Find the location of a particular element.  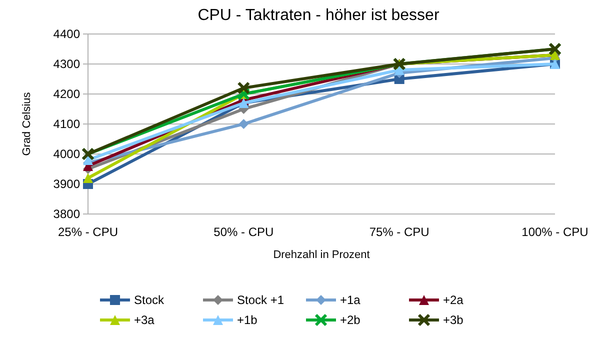

y-tick-label: 4400 is located at coordinates (66, 34).